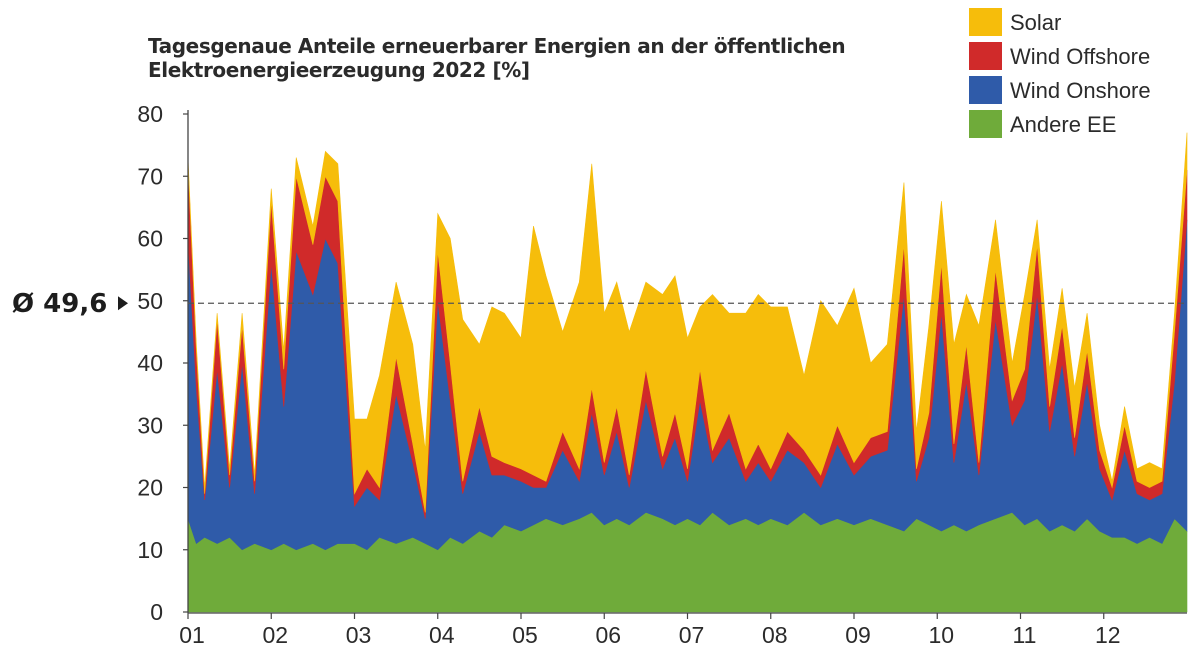 This screenshot has height=666, width=1199. What do you see at coordinates (985, 22) in the screenshot?
I see `legend-swatch-solar` at bounding box center [985, 22].